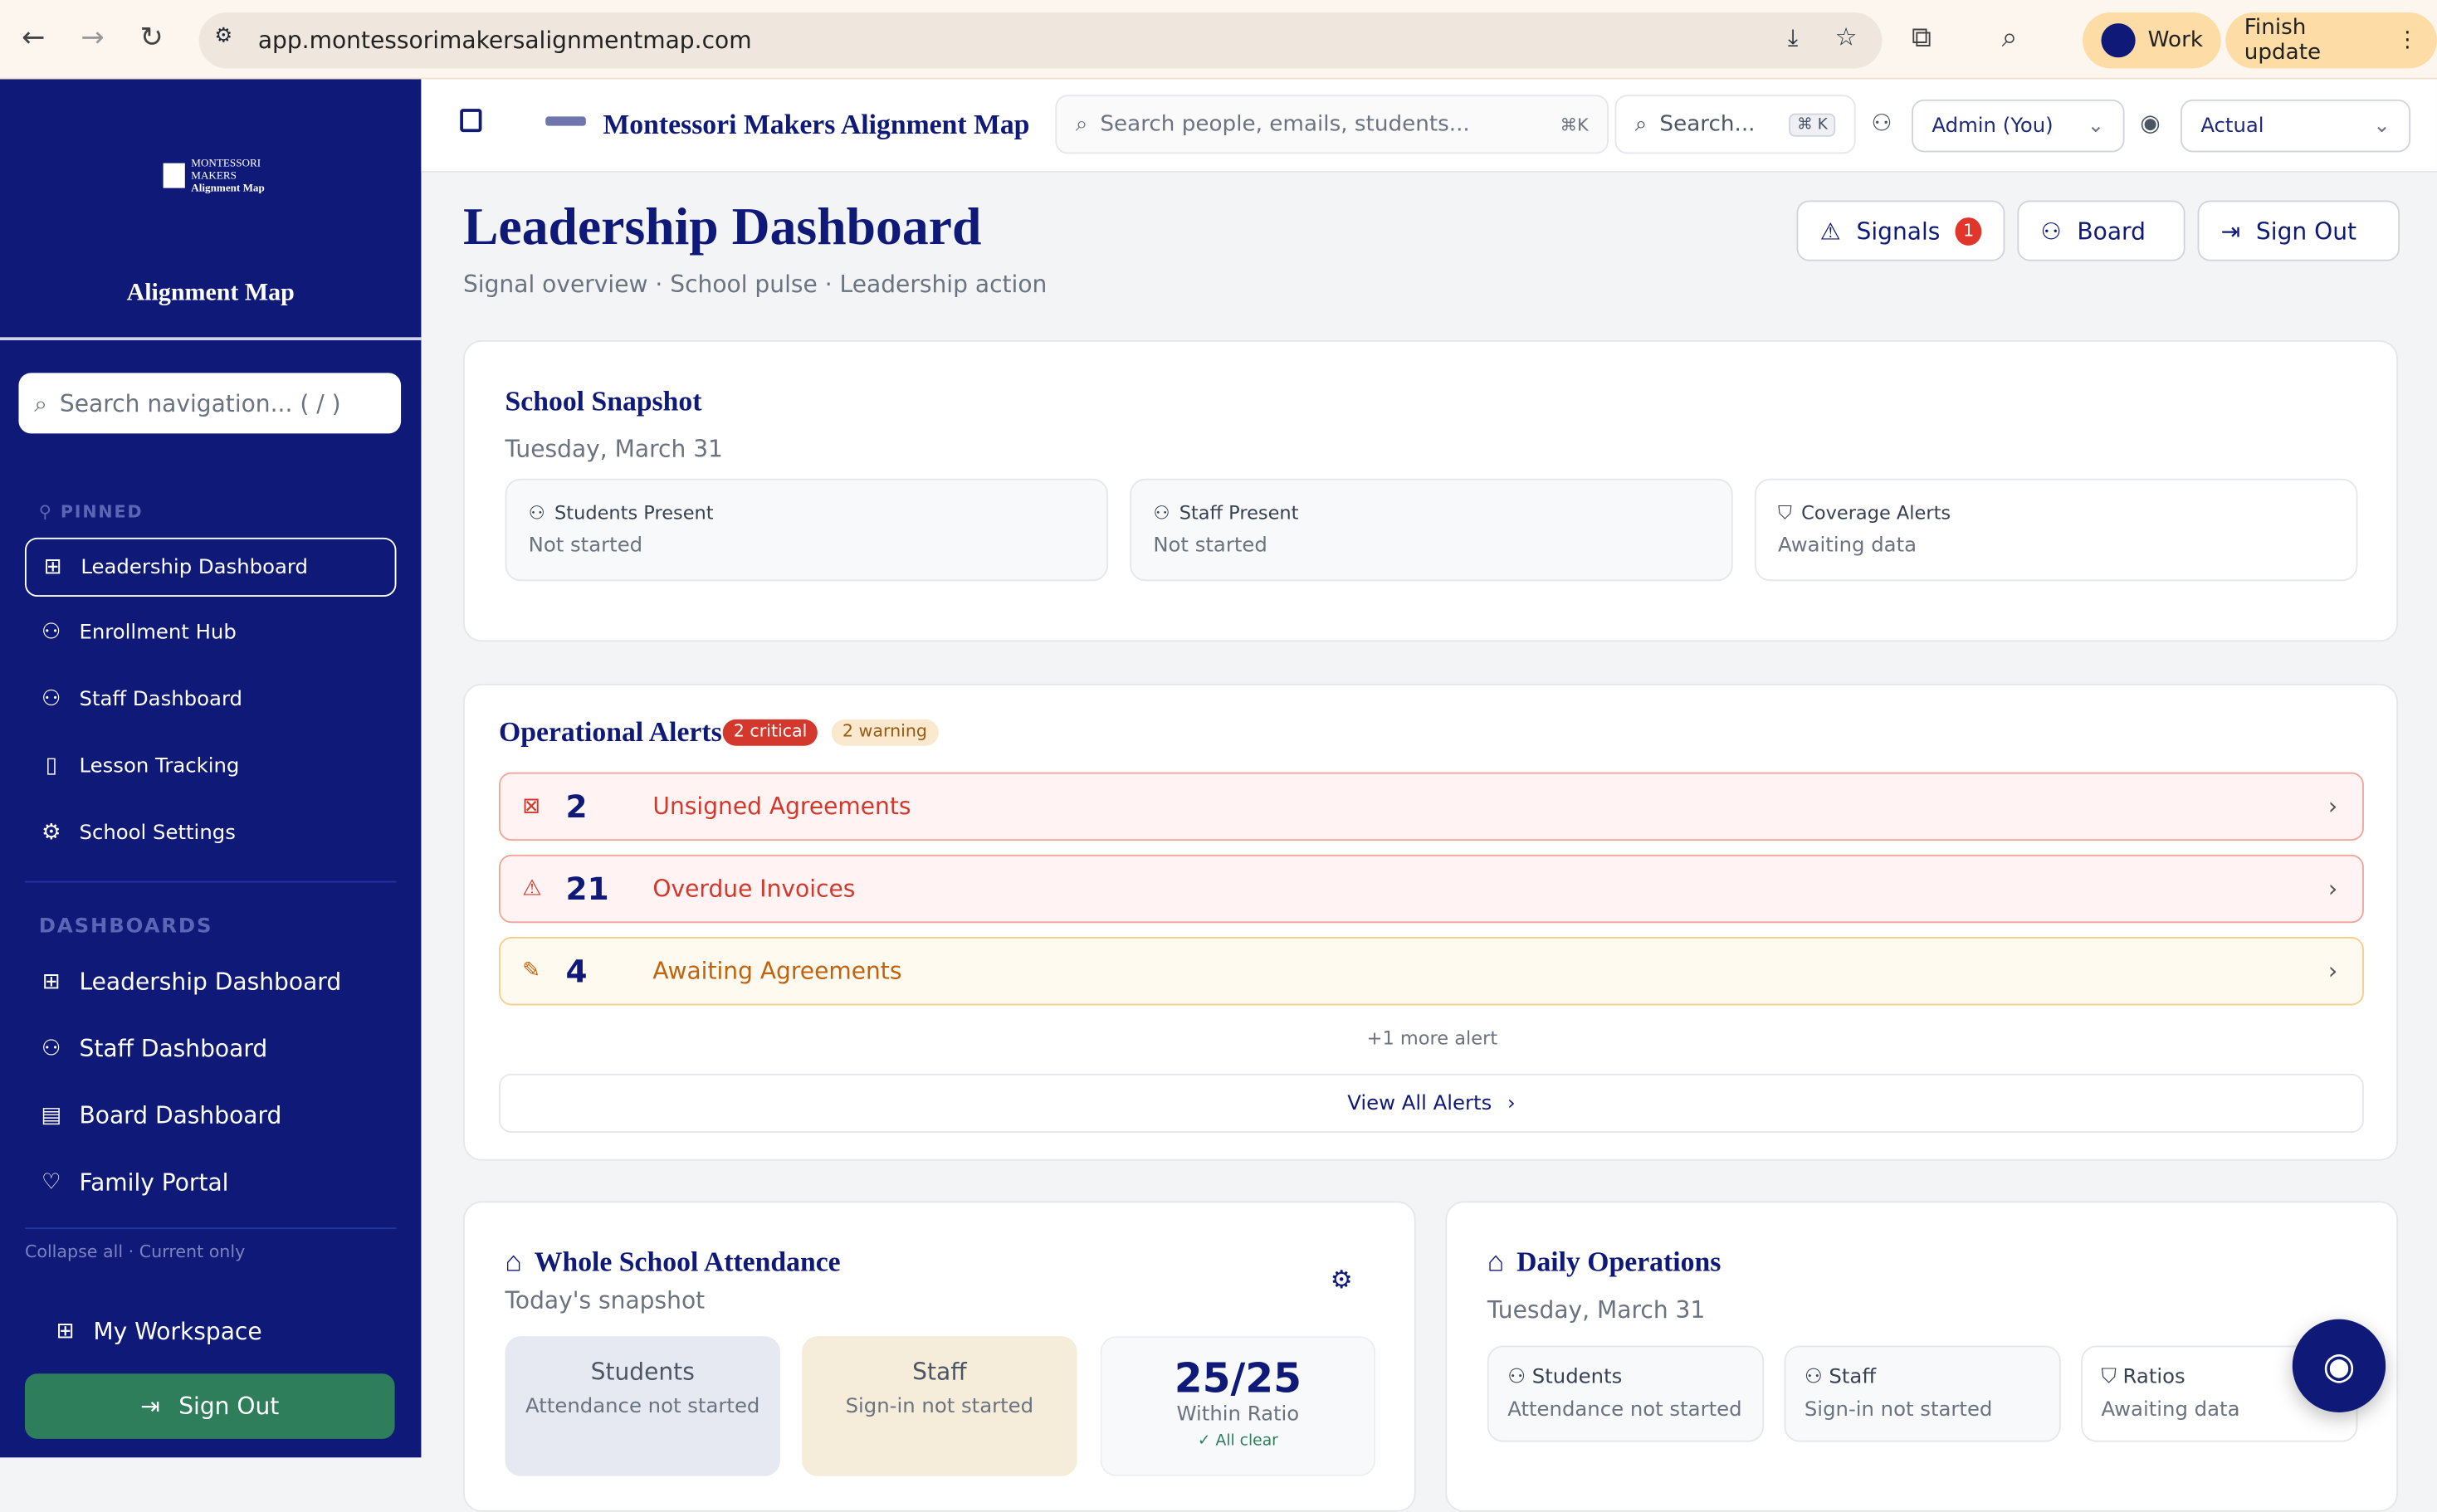 Image resolution: width=2437 pixels, height=1512 pixels. I want to click on user-check-icon: ⚇, so click(1161, 512).